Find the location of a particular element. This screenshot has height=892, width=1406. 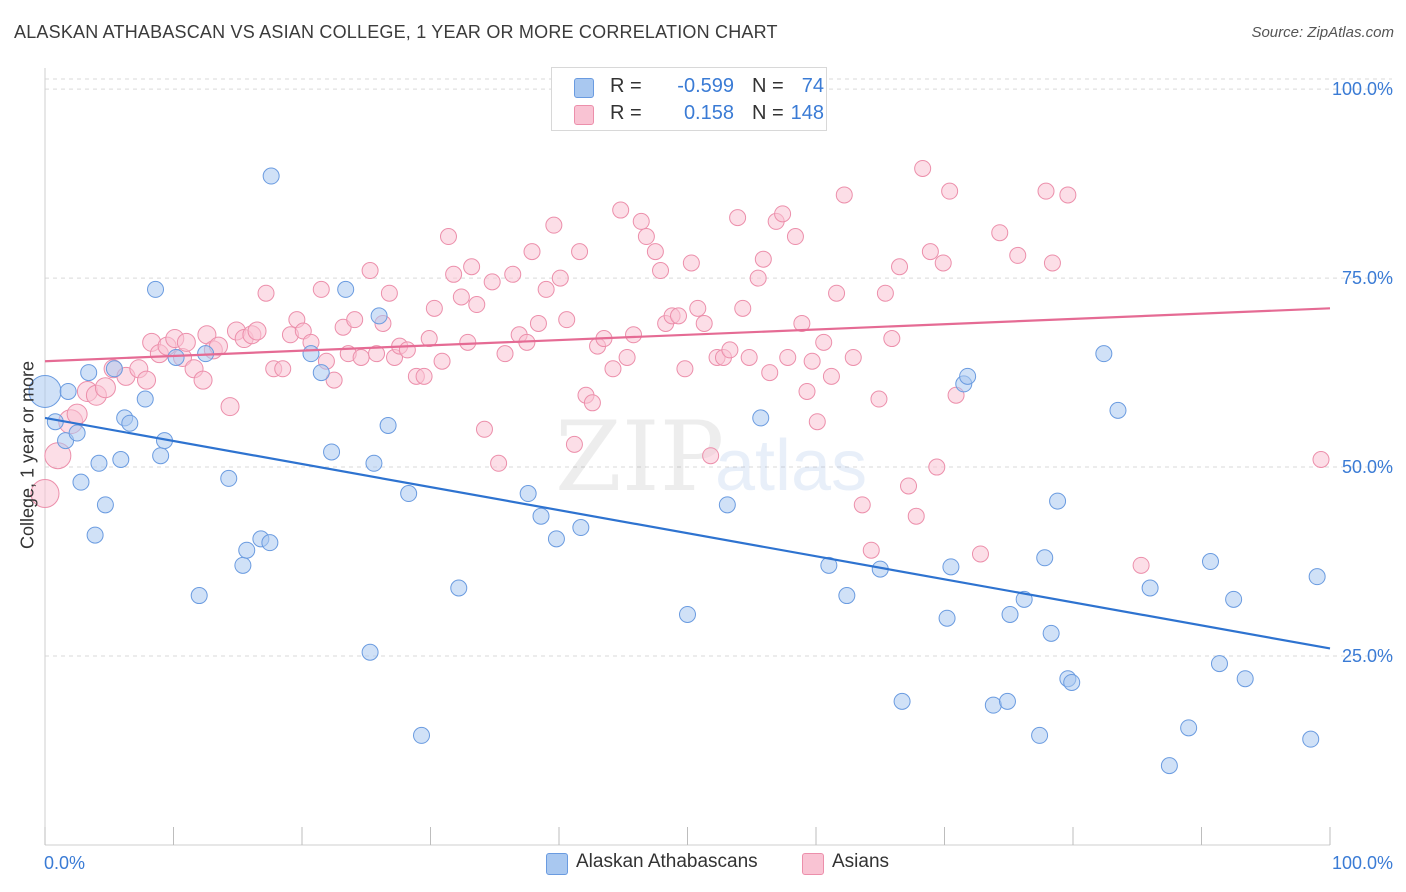

x-tick-labels: 0.0% 100.0% is located at coordinates (718, 863).